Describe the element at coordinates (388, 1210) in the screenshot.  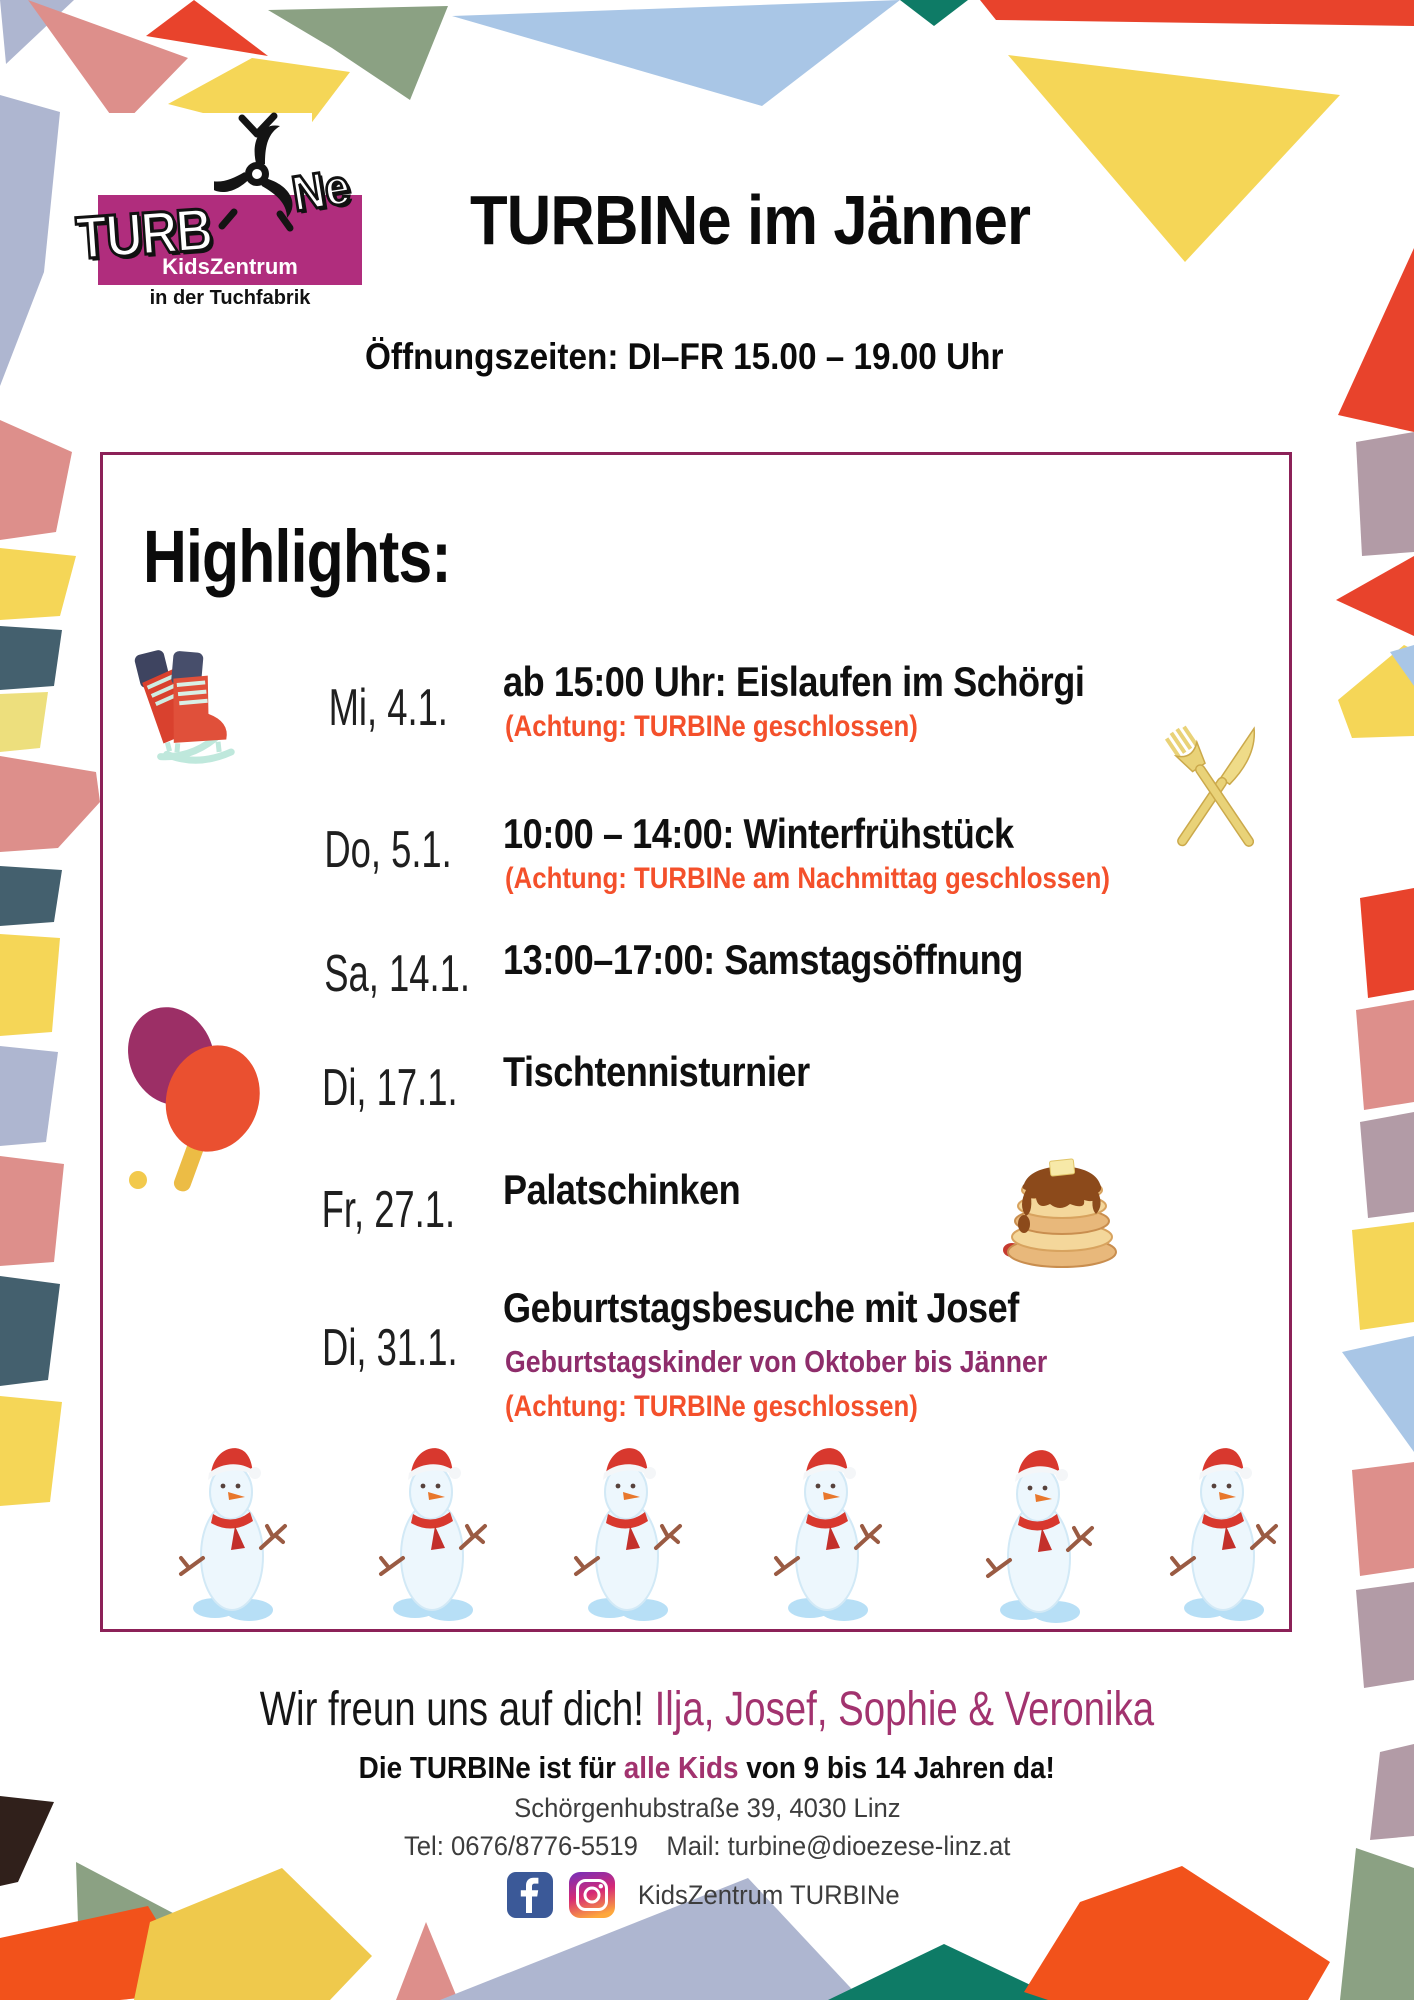
I see `event-date: Fr, 27.1.` at that location.